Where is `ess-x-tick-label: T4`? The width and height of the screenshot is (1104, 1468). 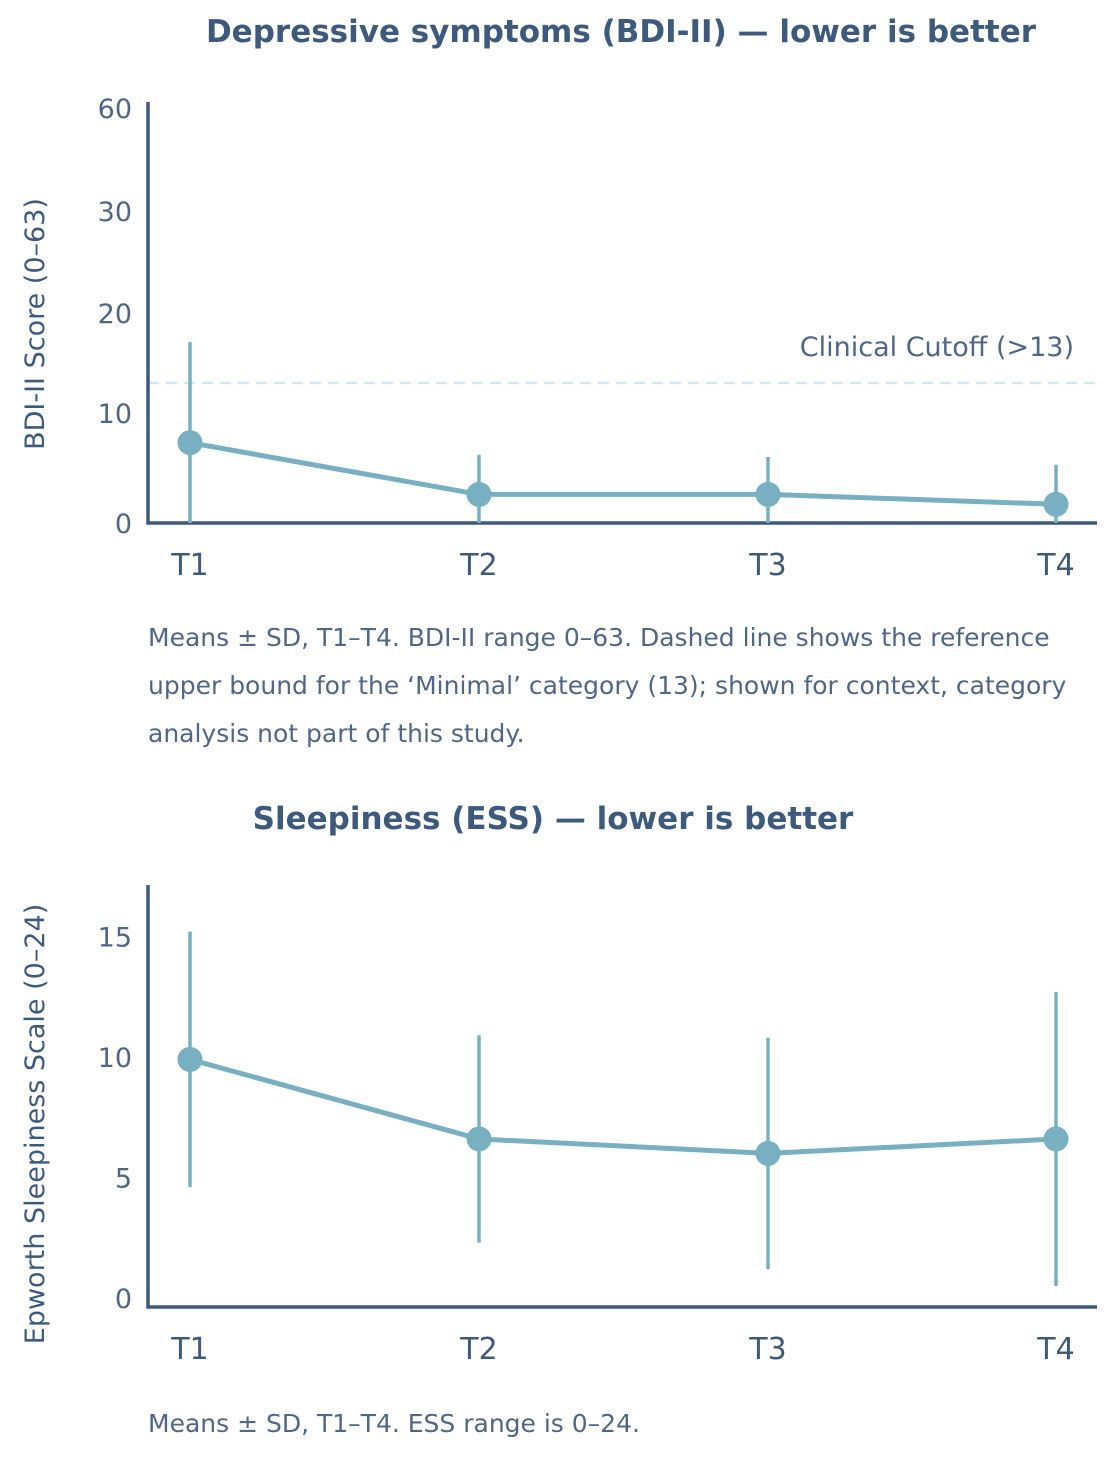 ess-x-tick-label: T4 is located at coordinates (1055, 1349).